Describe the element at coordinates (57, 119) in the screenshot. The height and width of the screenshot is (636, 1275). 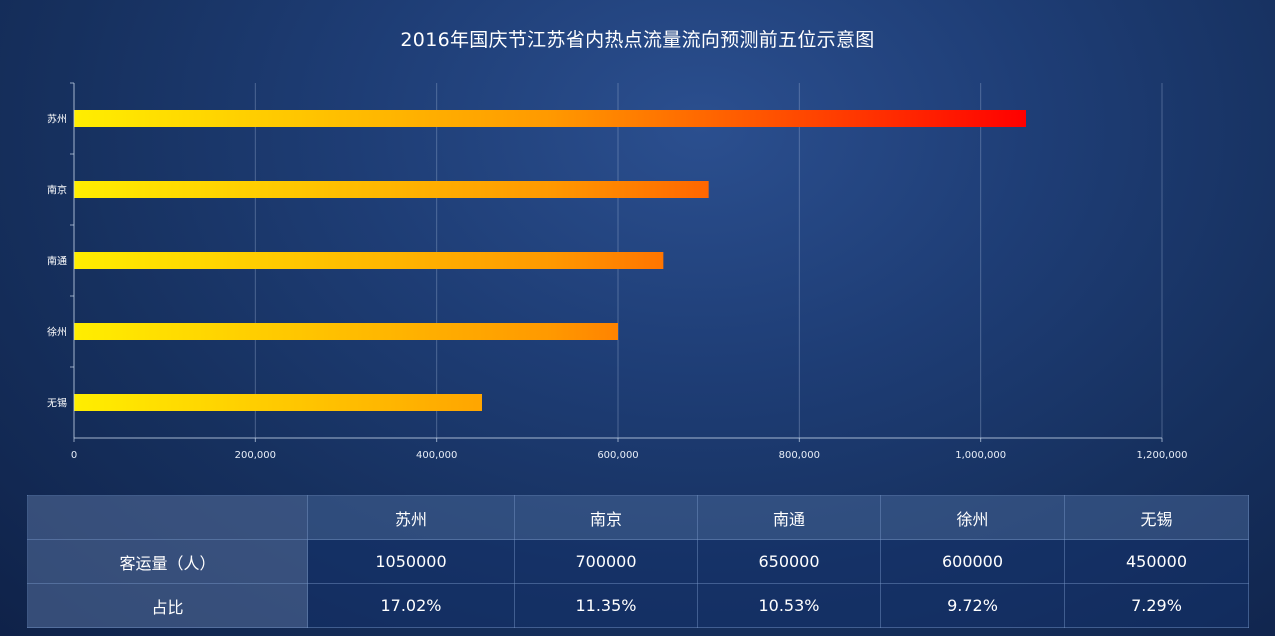
I see `y-category-label: 苏州` at that location.